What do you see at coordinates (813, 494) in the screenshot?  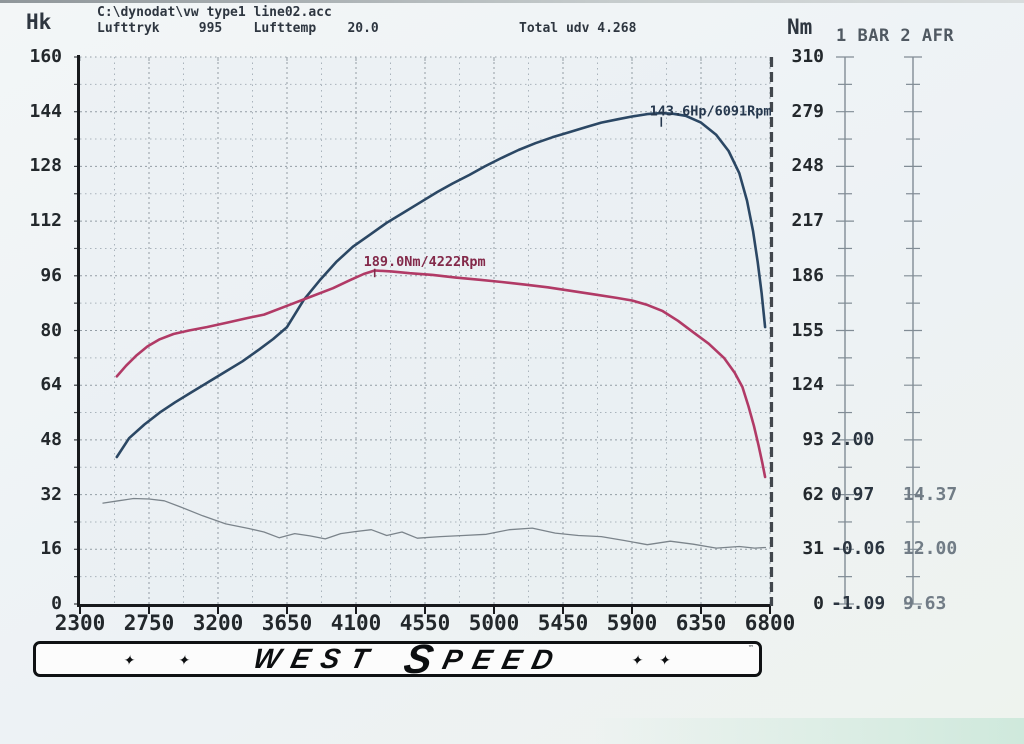 I see `nm-tick-label: 62` at bounding box center [813, 494].